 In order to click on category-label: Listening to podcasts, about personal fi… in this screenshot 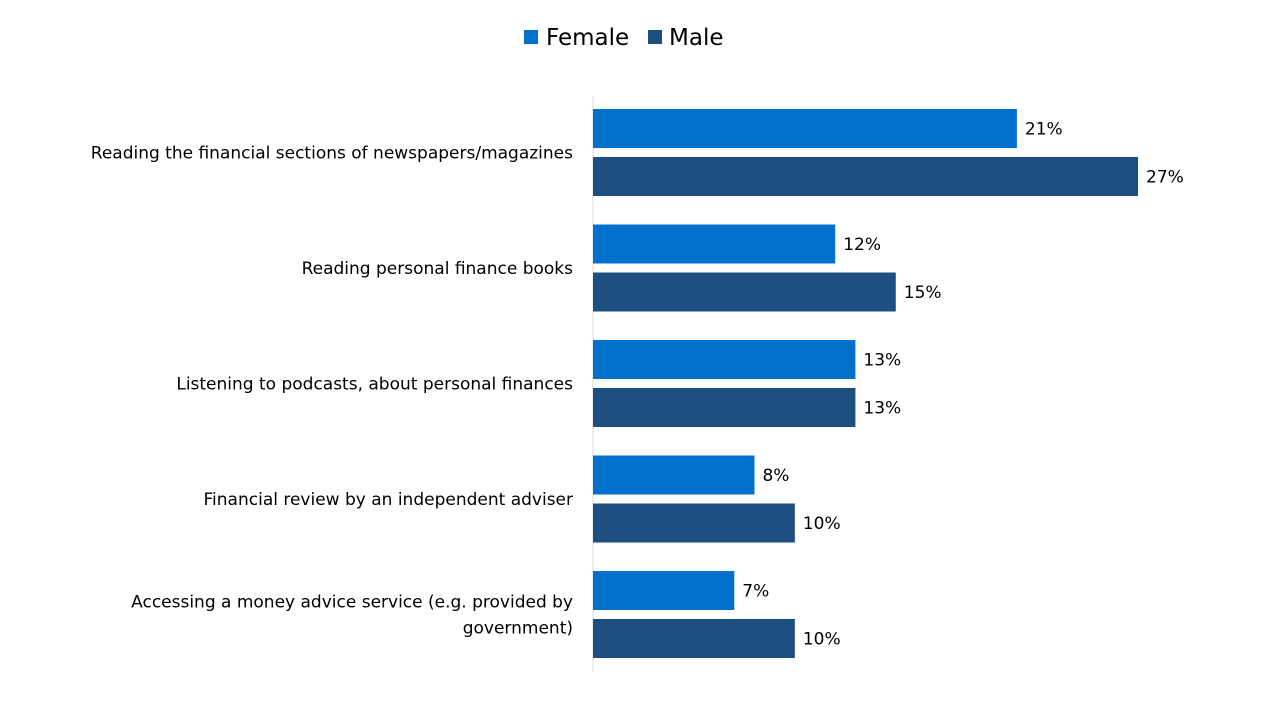, I will do `click(374, 385)`.